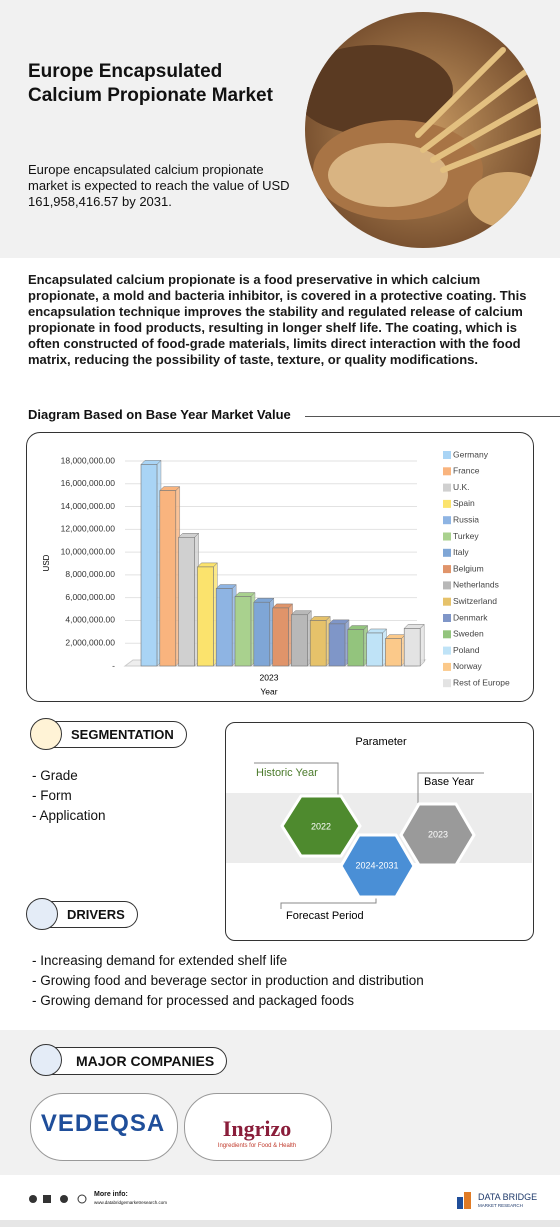 This screenshot has width=560, height=1227. Describe the element at coordinates (113, 665) in the screenshot. I see `y-tick-label: -` at that location.